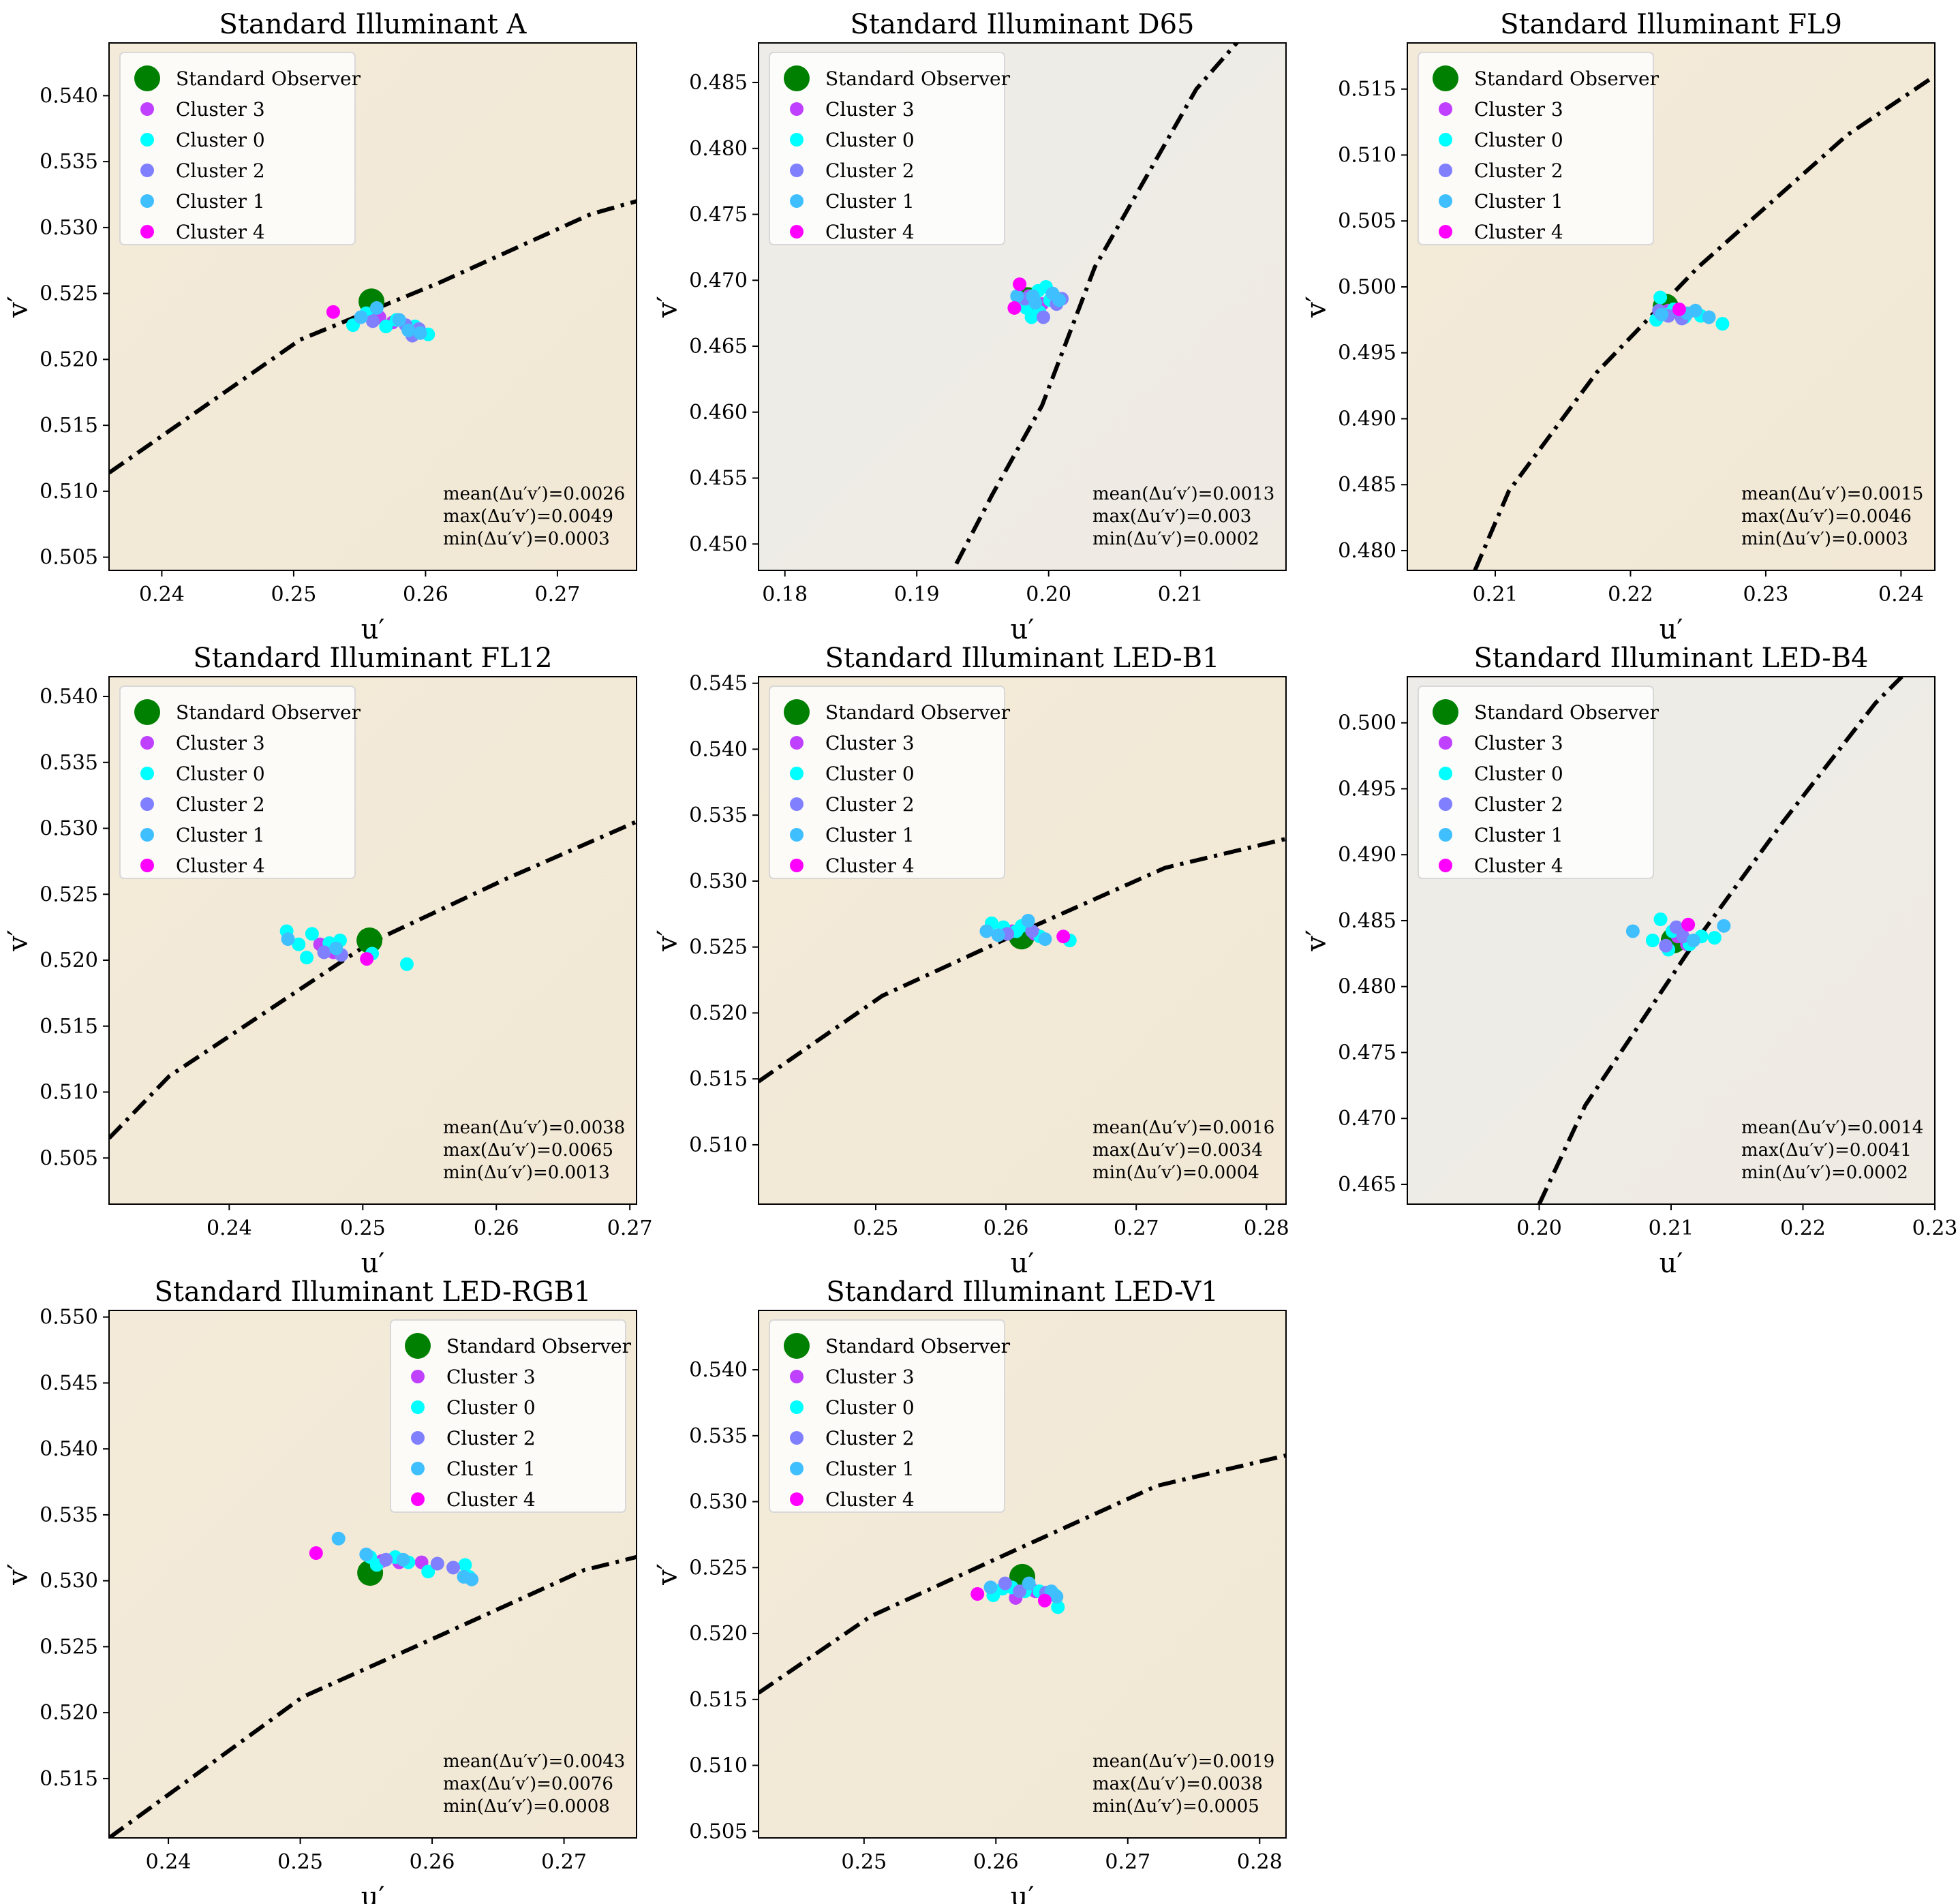 The height and width of the screenshot is (1904, 1958). I want to click on stat-annotation: mean(Δu′v′)=0.0043, so click(534, 1761).